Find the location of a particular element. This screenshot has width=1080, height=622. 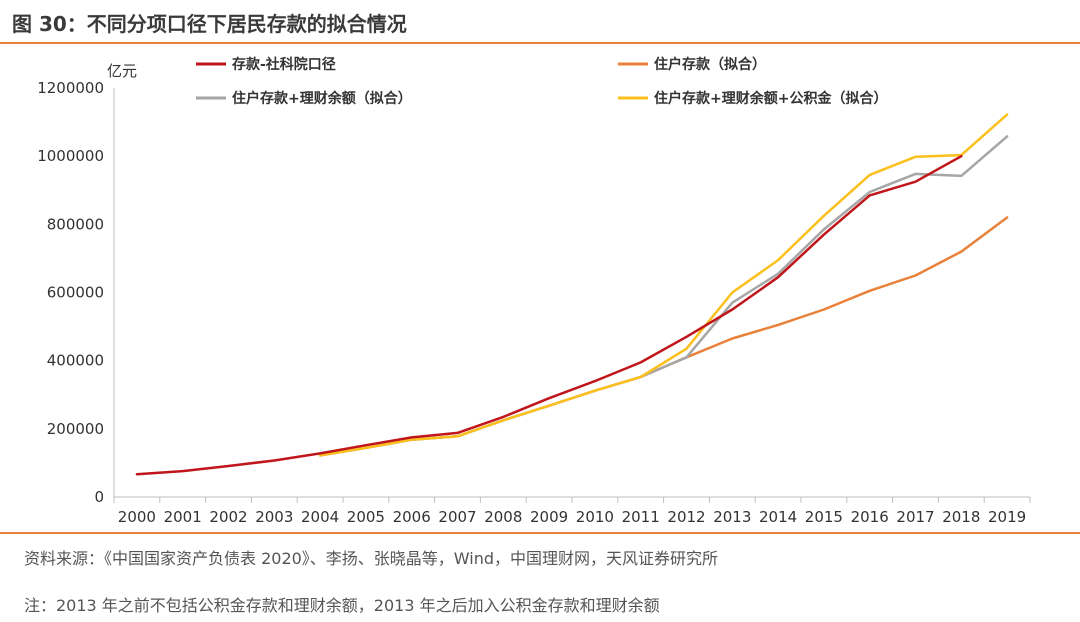

y-tick-label: 400000 is located at coordinates (75, 361).